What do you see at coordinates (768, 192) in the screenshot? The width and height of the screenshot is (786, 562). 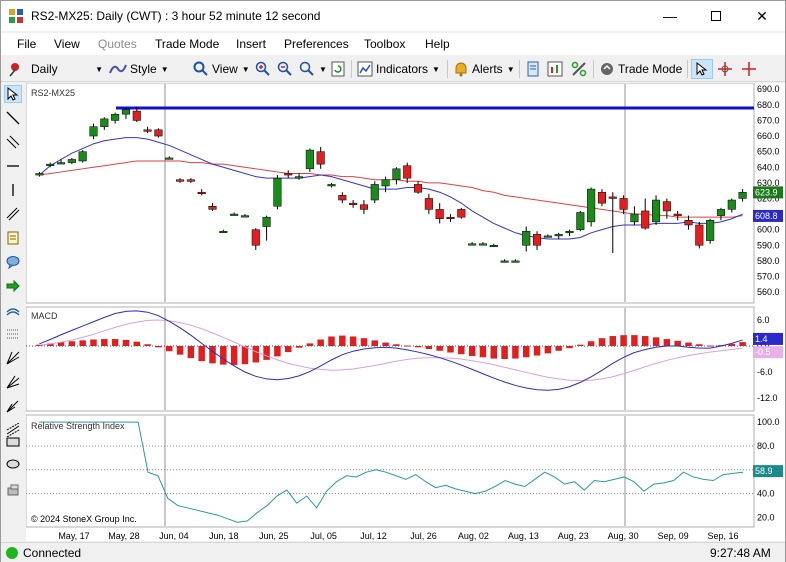 I see `last-price-label-box` at bounding box center [768, 192].